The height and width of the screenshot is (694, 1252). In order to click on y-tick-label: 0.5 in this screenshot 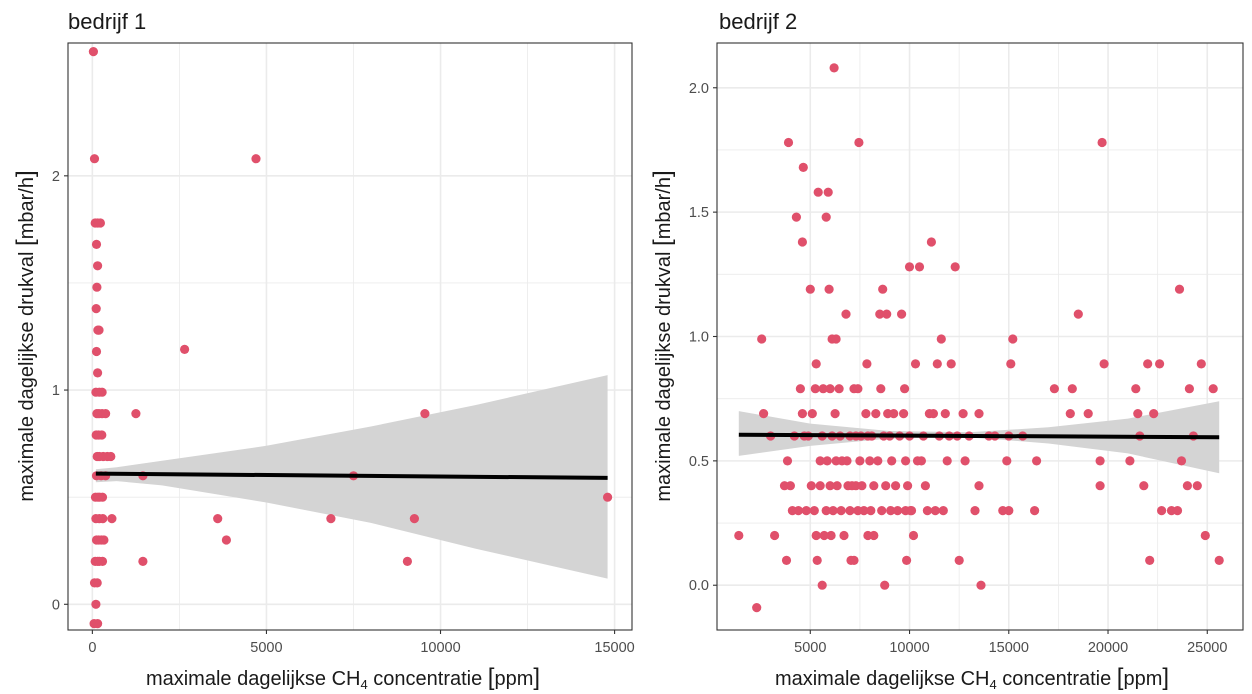, I will do `click(699, 462)`.